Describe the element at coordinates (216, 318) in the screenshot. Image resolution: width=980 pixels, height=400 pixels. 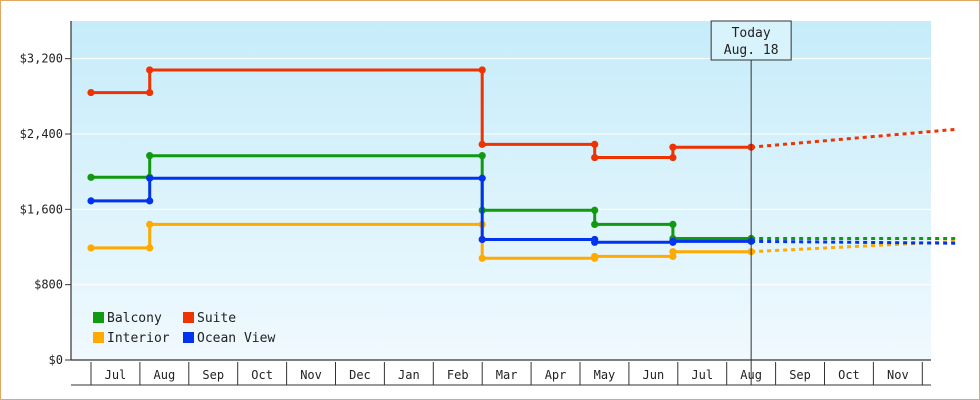
I see `legend-label: Suite` at that location.